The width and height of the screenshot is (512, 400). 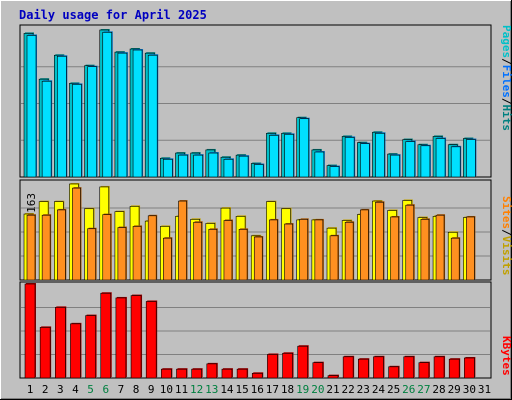 I want to click on legend-sites: Sites, so click(x=506, y=212).